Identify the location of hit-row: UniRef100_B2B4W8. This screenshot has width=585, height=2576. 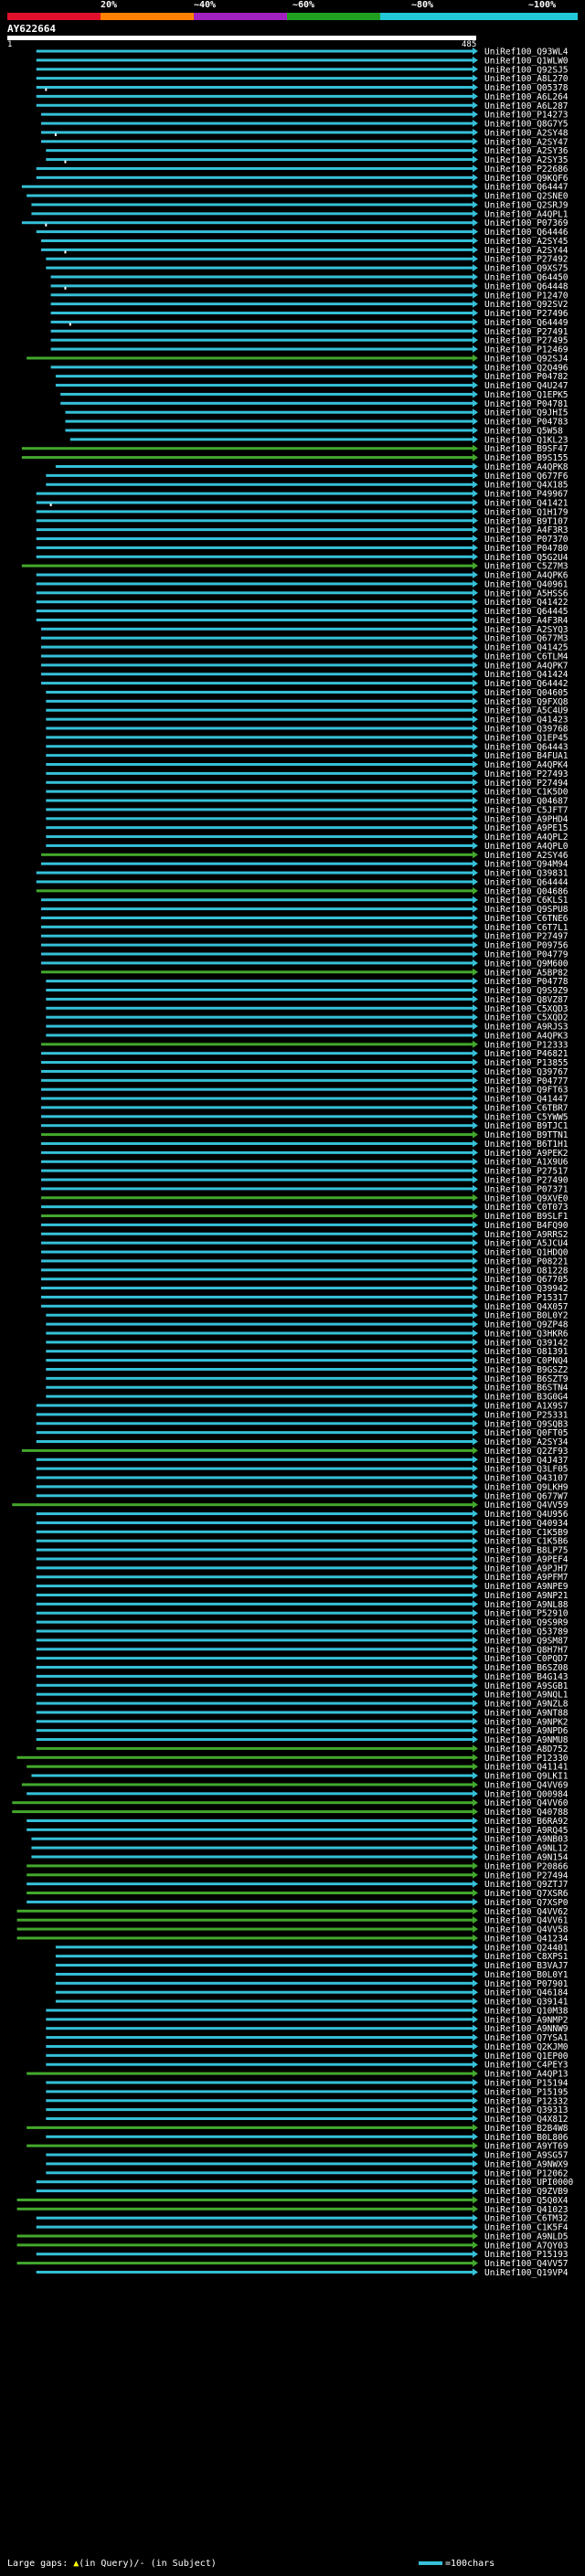
(298, 2129).